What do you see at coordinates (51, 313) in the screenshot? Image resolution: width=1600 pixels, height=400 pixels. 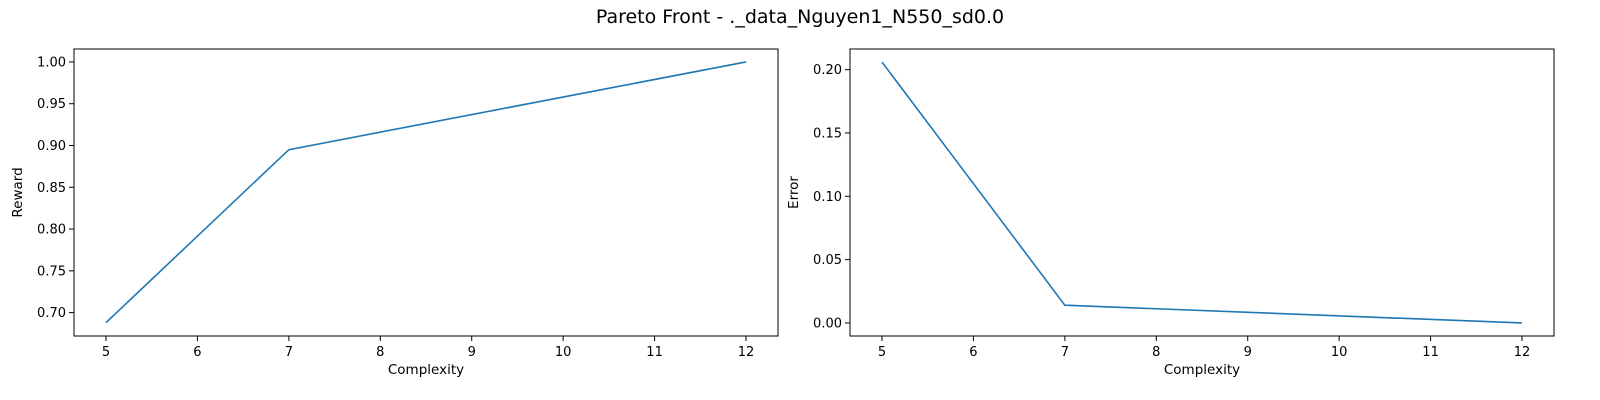 I see `y-tick-label: 0.70` at bounding box center [51, 313].